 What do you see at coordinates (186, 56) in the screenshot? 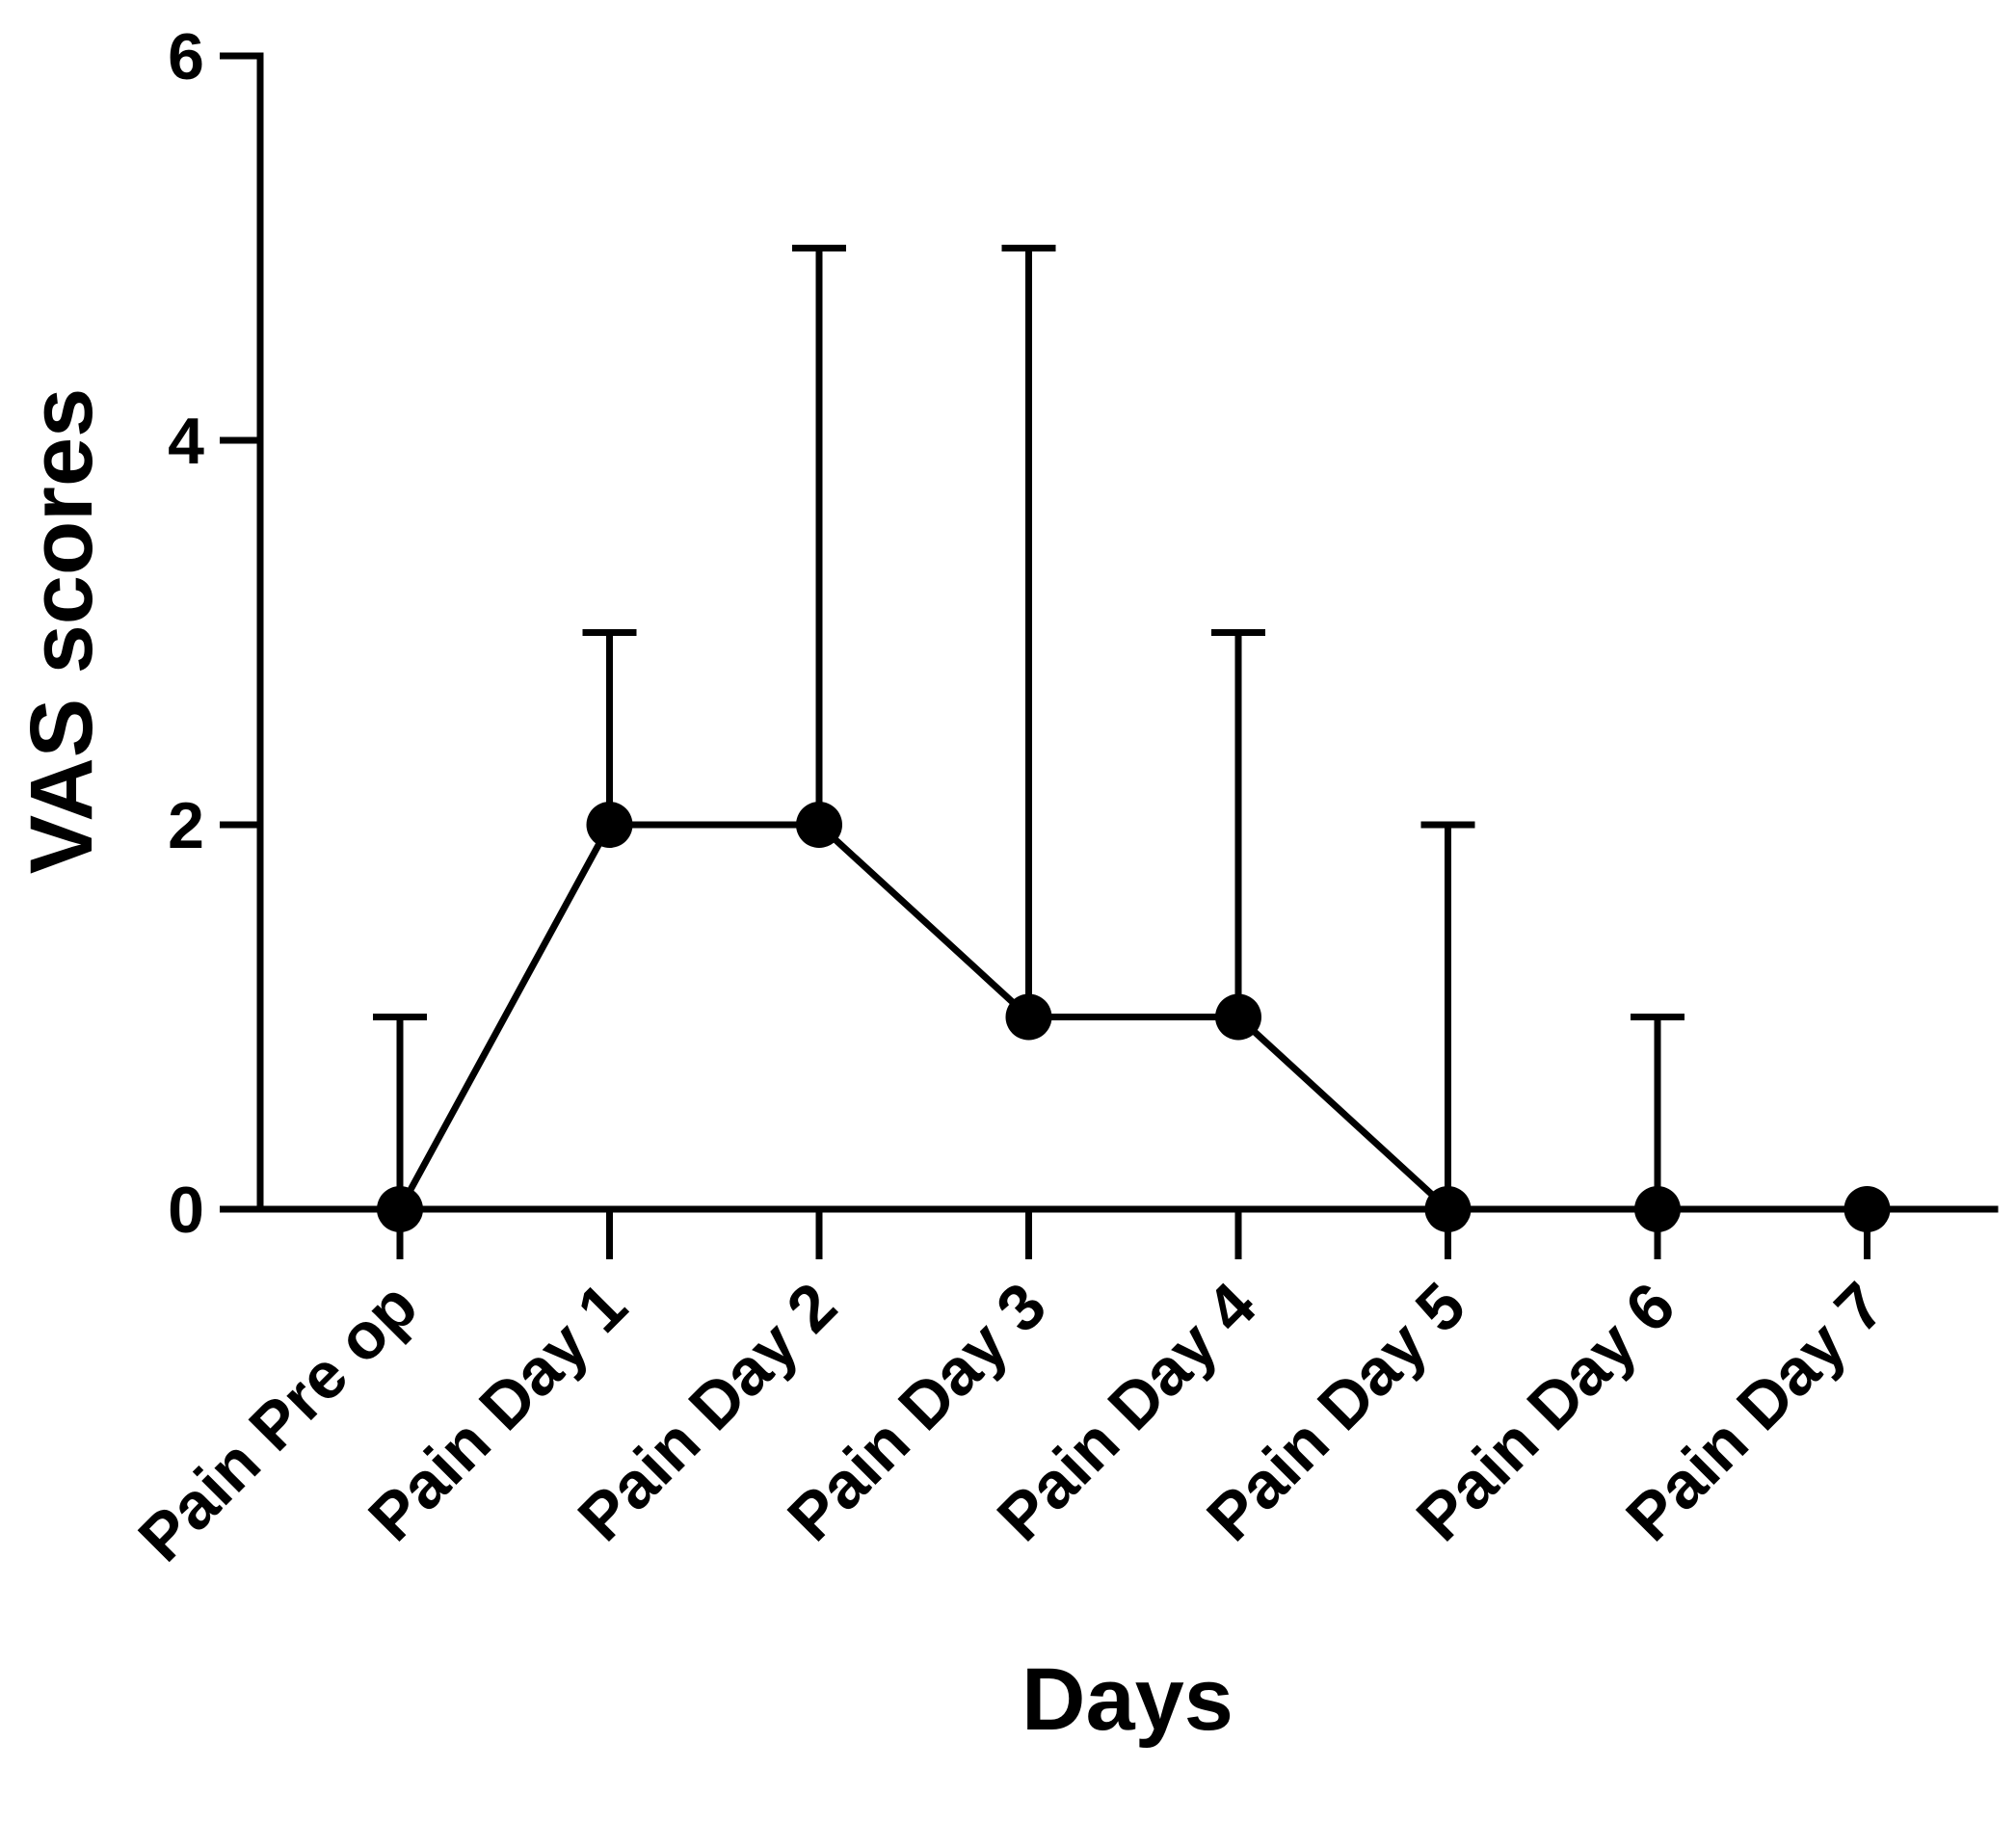
I see `y-tick-label: 6` at bounding box center [186, 56].